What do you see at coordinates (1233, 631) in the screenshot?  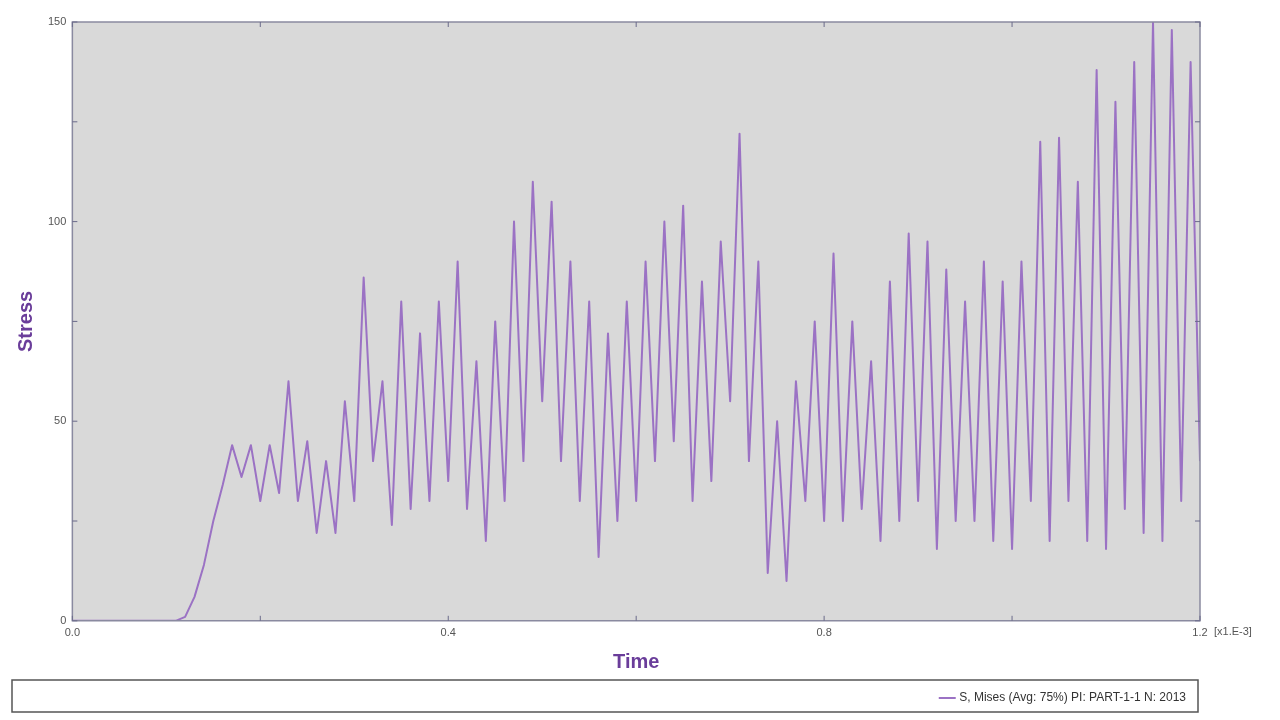 I see `text: [x1.E-3]` at bounding box center [1233, 631].